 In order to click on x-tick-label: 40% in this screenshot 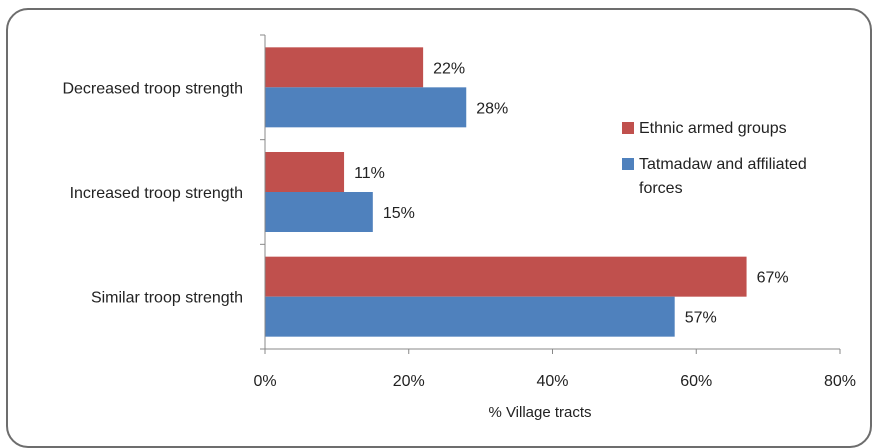, I will do `click(552, 381)`.